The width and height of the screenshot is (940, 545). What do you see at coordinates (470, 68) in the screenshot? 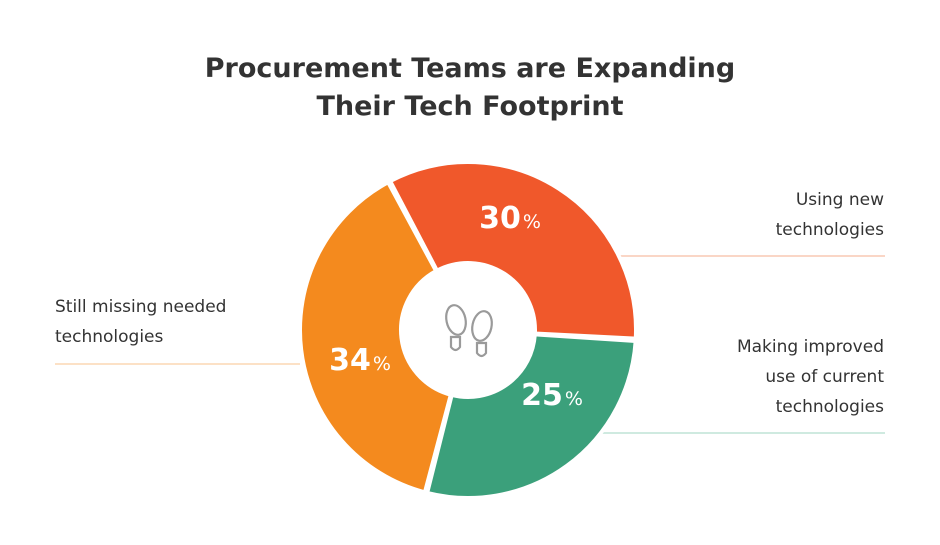
I see `chart-title-line: Procurement Teams are Expanding` at bounding box center [470, 68].